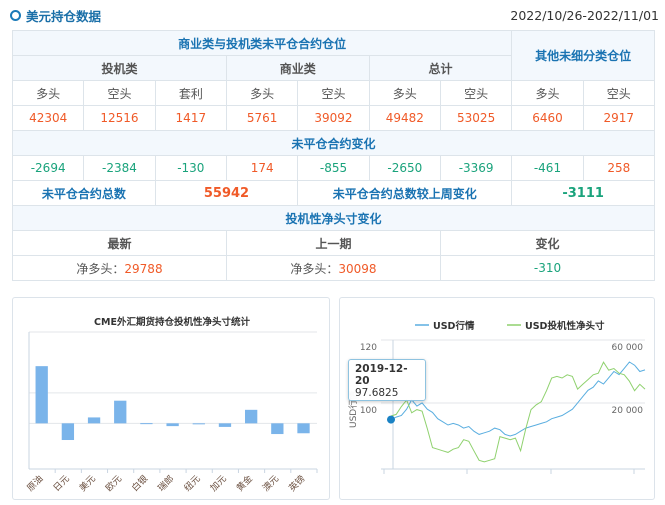 The image size is (665, 505). Describe the element at coordinates (440, 68) in the screenshot. I see `sub-header: 总计` at that location.